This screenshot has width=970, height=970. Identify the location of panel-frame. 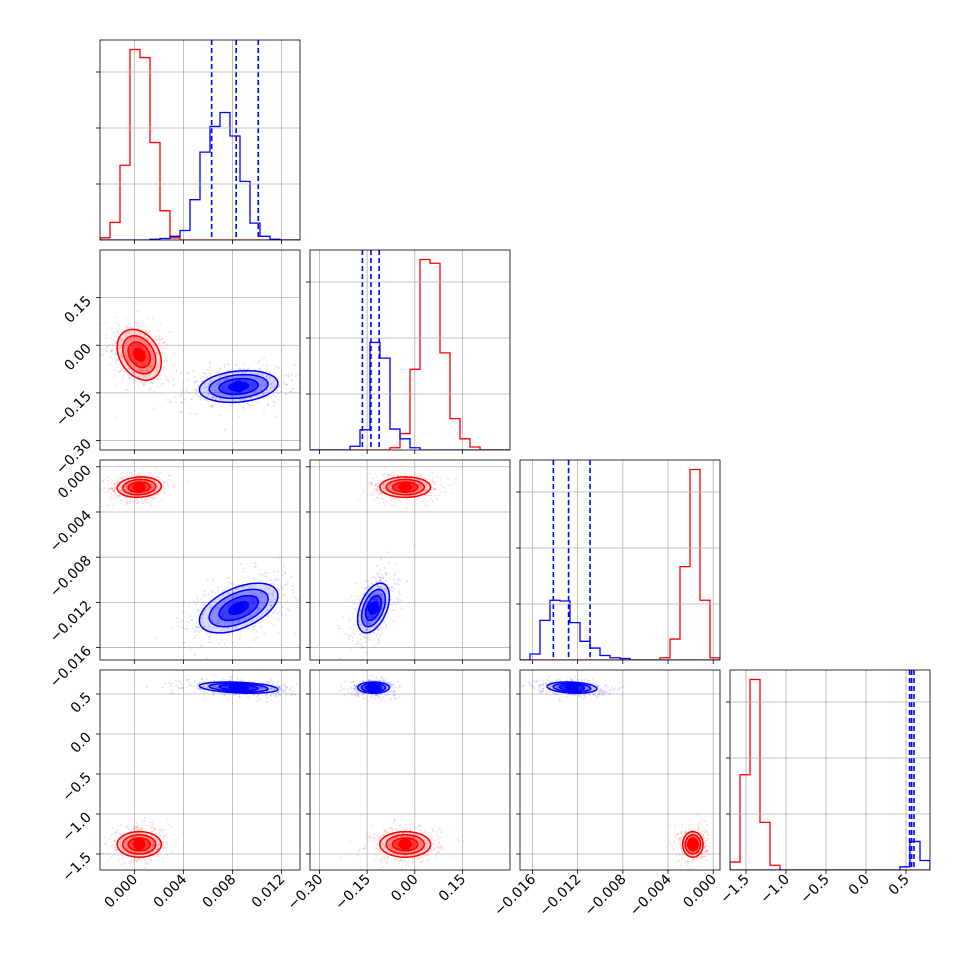
(620, 560).